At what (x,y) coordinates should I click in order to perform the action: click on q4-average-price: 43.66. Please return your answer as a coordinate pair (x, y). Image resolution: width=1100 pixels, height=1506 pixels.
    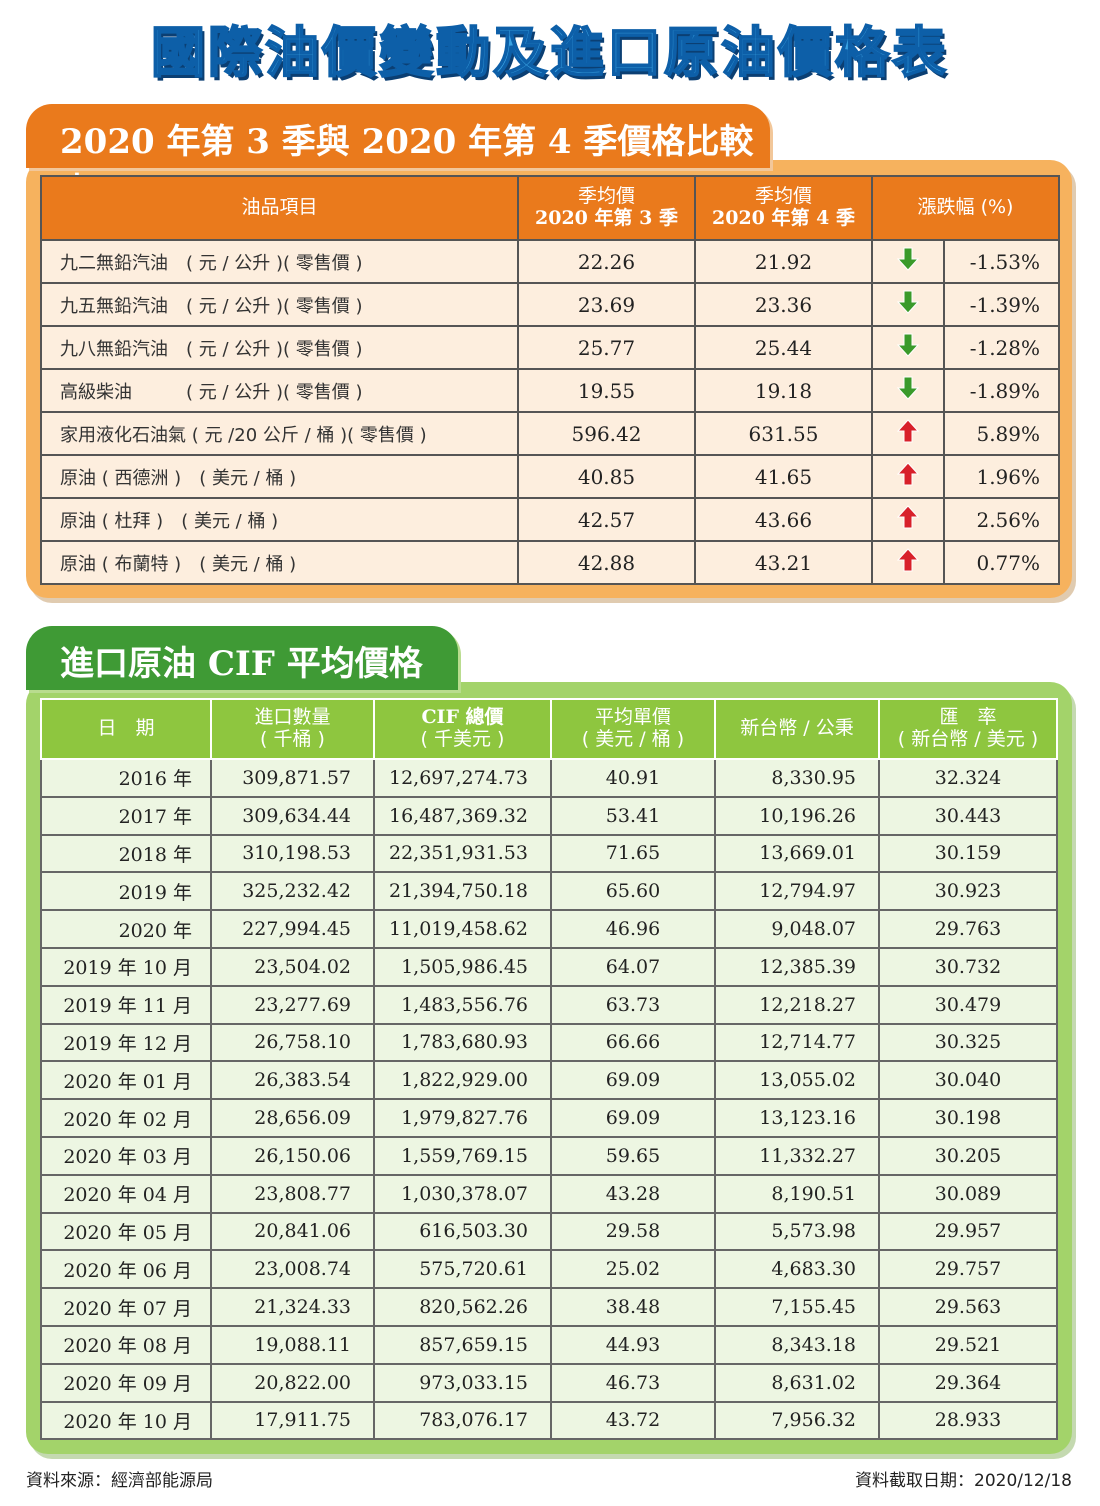
    Looking at the image, I should click on (783, 519).